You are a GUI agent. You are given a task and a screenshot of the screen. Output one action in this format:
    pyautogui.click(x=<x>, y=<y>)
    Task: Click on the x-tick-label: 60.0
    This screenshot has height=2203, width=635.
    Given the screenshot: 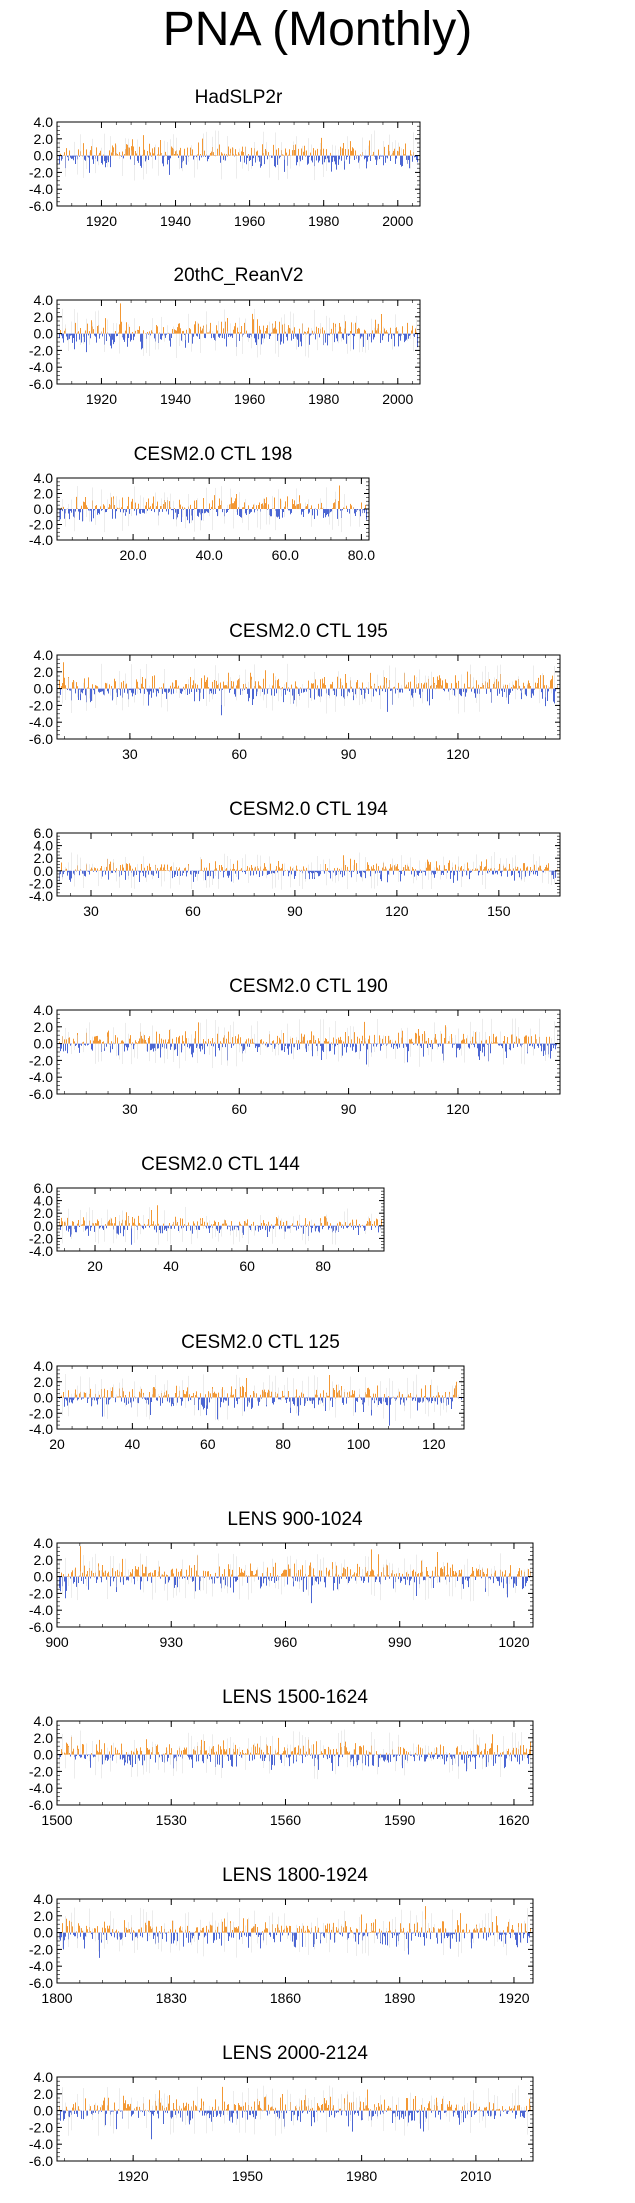 What is the action you would take?
    pyautogui.click(x=285, y=555)
    